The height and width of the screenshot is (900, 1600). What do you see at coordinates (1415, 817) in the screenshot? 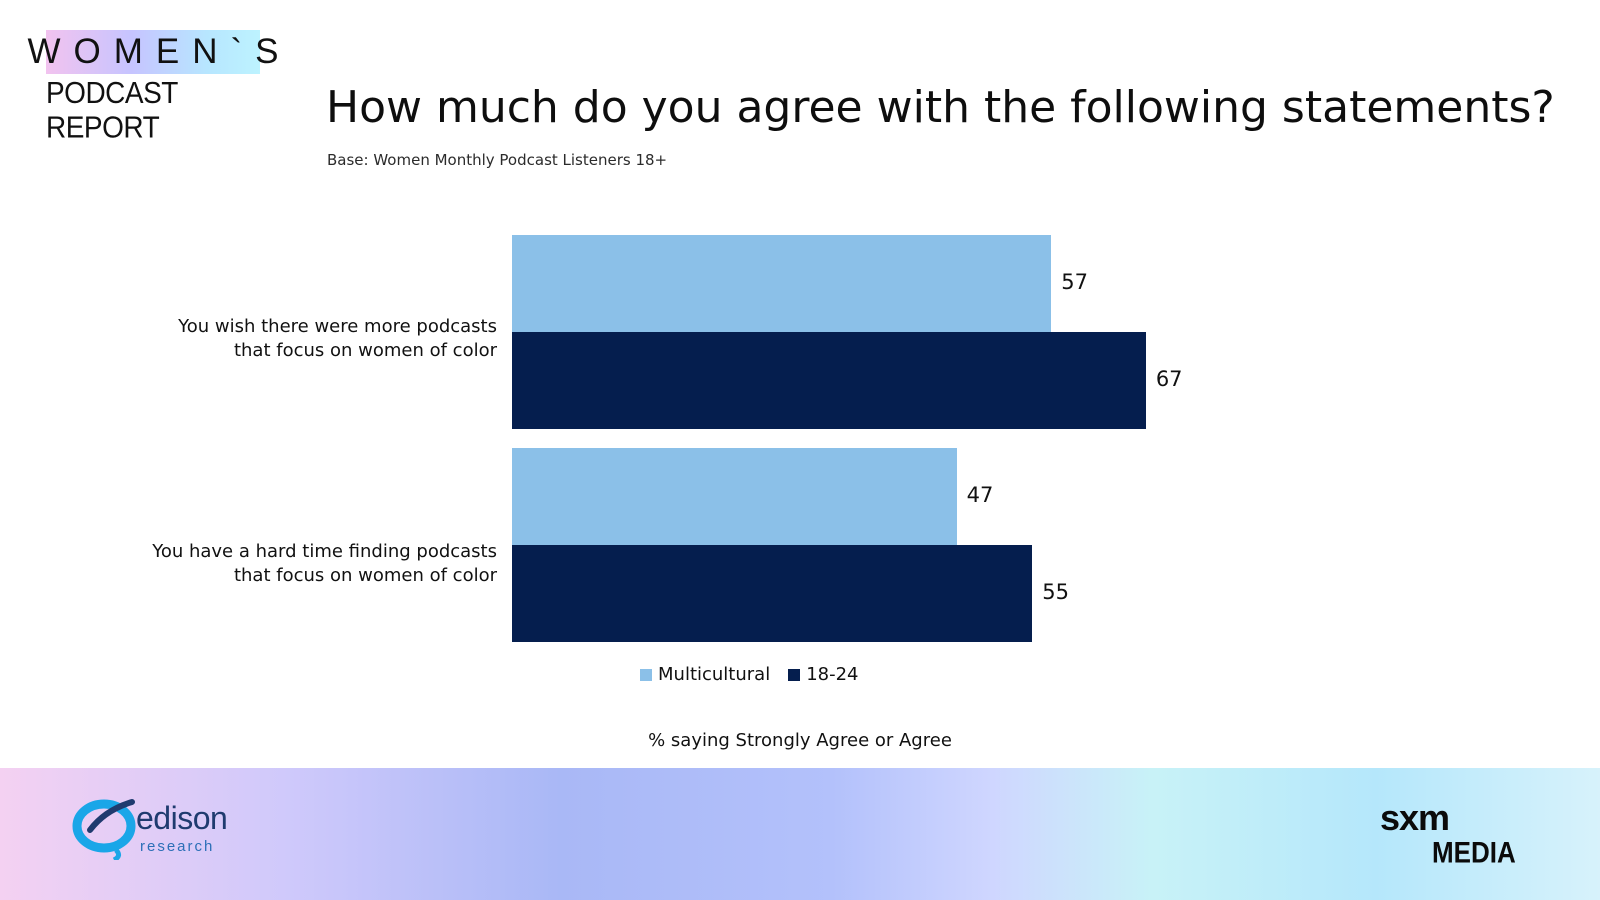
I see `sxm-text: sxm` at bounding box center [1415, 817].